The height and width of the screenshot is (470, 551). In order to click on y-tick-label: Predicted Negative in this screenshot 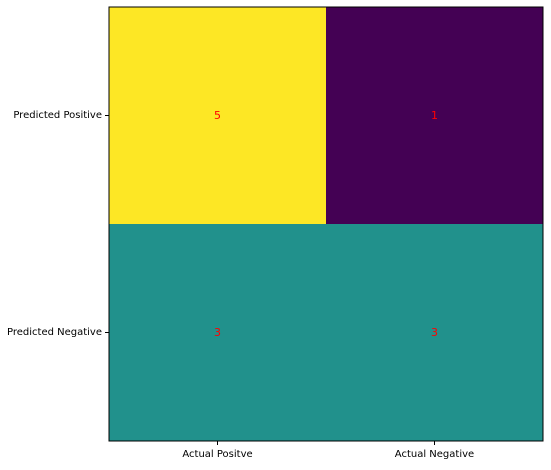, I will do `click(54, 332)`.